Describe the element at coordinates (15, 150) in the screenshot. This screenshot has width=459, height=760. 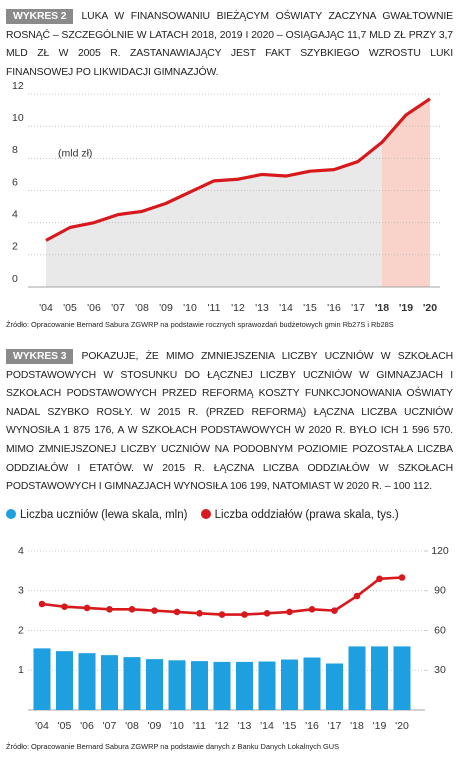
I see `y-tick-label: 8` at that location.